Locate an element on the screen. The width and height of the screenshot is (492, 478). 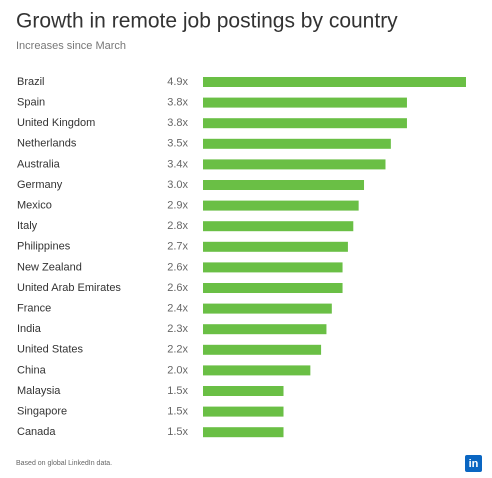
logo: in is located at coordinates (474, 464).